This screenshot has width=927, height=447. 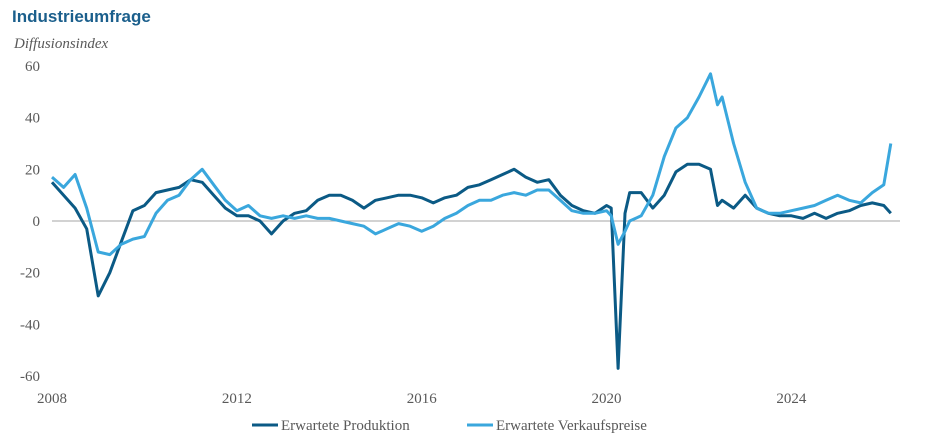 I want to click on x-tick-label: 2016, so click(x=422, y=399).